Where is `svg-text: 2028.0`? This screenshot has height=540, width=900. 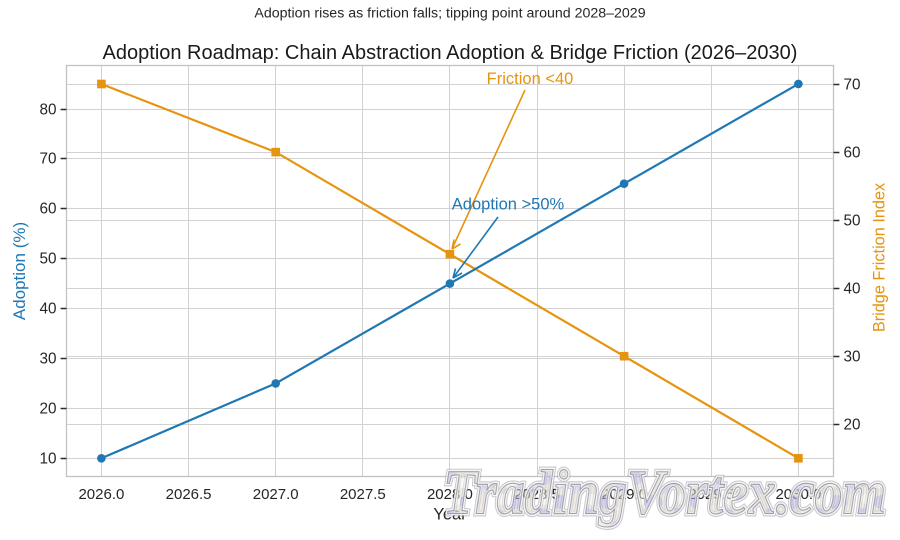
svg-text: 2028.0 is located at coordinates (450, 494).